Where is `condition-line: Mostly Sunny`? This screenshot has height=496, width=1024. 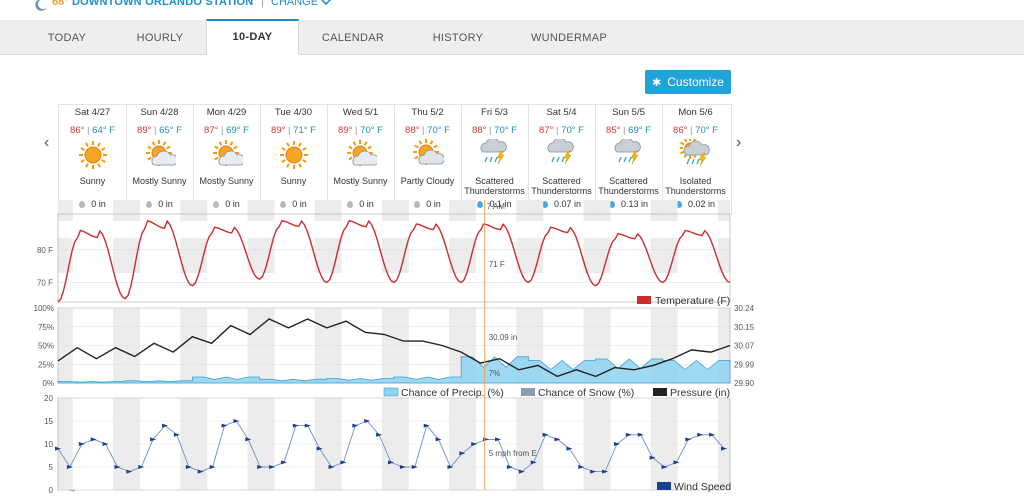 condition-line: Mostly Sunny is located at coordinates (159, 181).